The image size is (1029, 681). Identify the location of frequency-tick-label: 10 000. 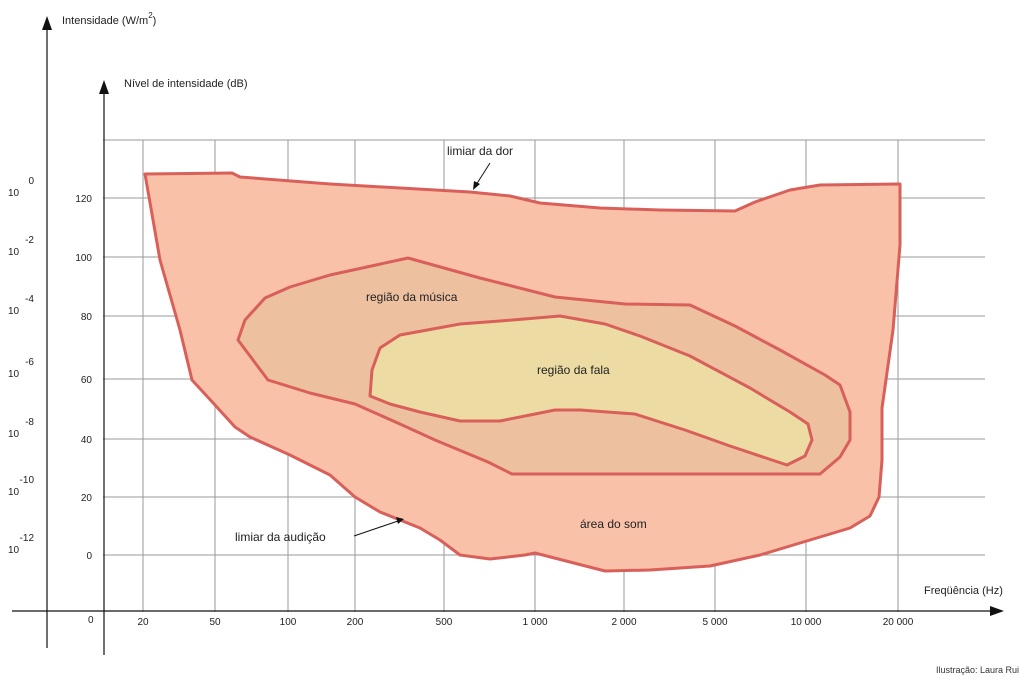
(806, 622).